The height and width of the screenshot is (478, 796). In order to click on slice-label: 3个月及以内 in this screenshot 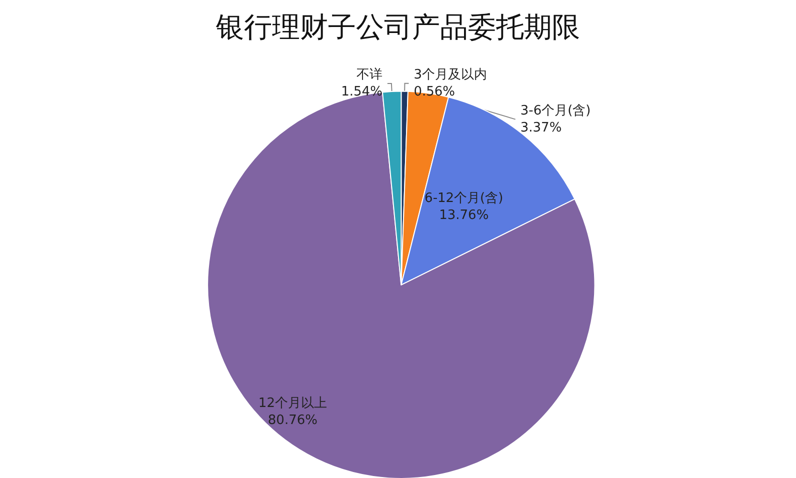, I will do `click(451, 74)`.